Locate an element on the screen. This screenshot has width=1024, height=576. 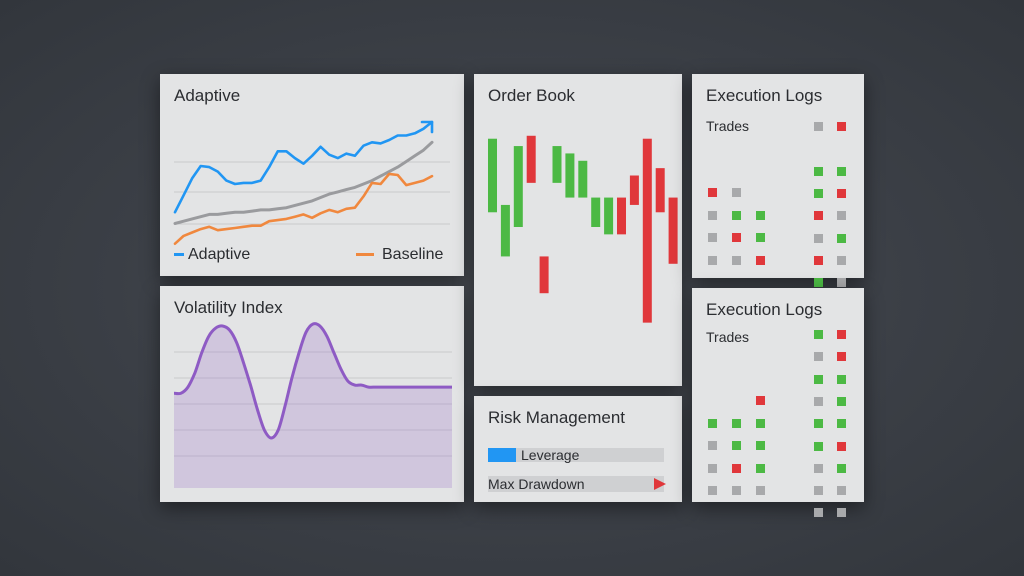
drawdown-label: Max Drawdown is located at coordinates (536, 484).